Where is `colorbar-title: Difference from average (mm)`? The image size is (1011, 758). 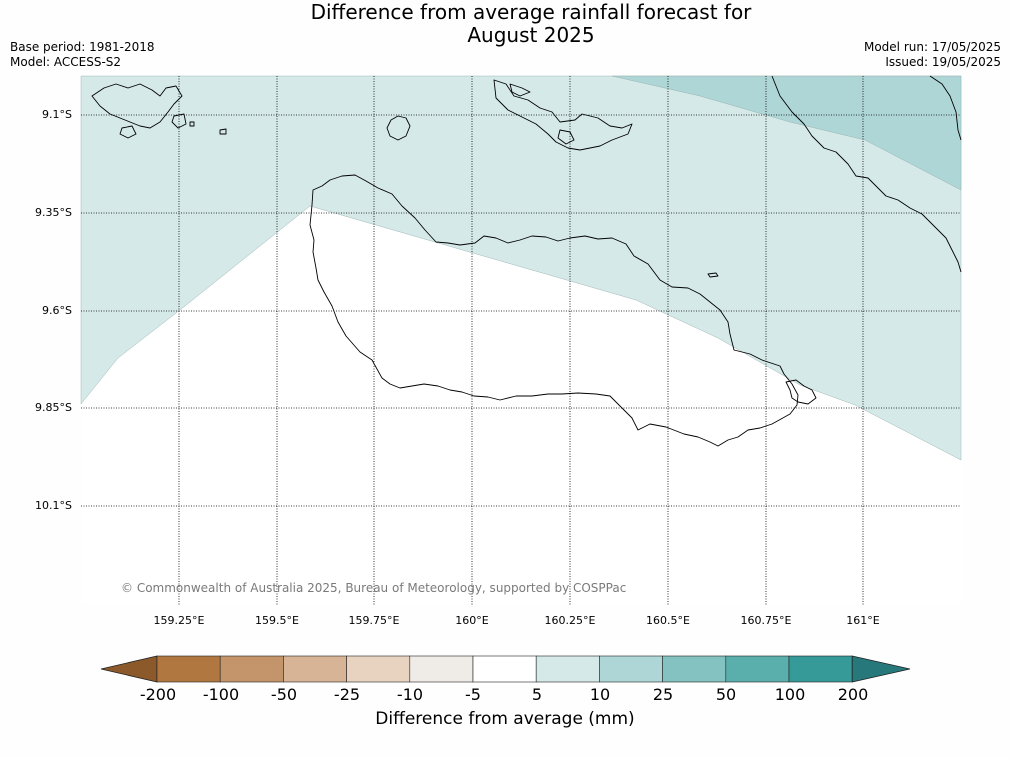 colorbar-title: Difference from average (mm) is located at coordinates (505, 719).